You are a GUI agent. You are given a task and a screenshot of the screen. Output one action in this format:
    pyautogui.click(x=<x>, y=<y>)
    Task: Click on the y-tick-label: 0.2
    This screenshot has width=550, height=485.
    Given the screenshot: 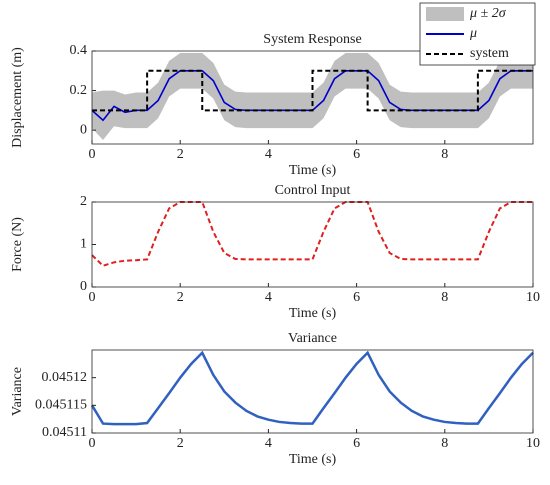 What is the action you would take?
    pyautogui.click(x=79, y=90)
    